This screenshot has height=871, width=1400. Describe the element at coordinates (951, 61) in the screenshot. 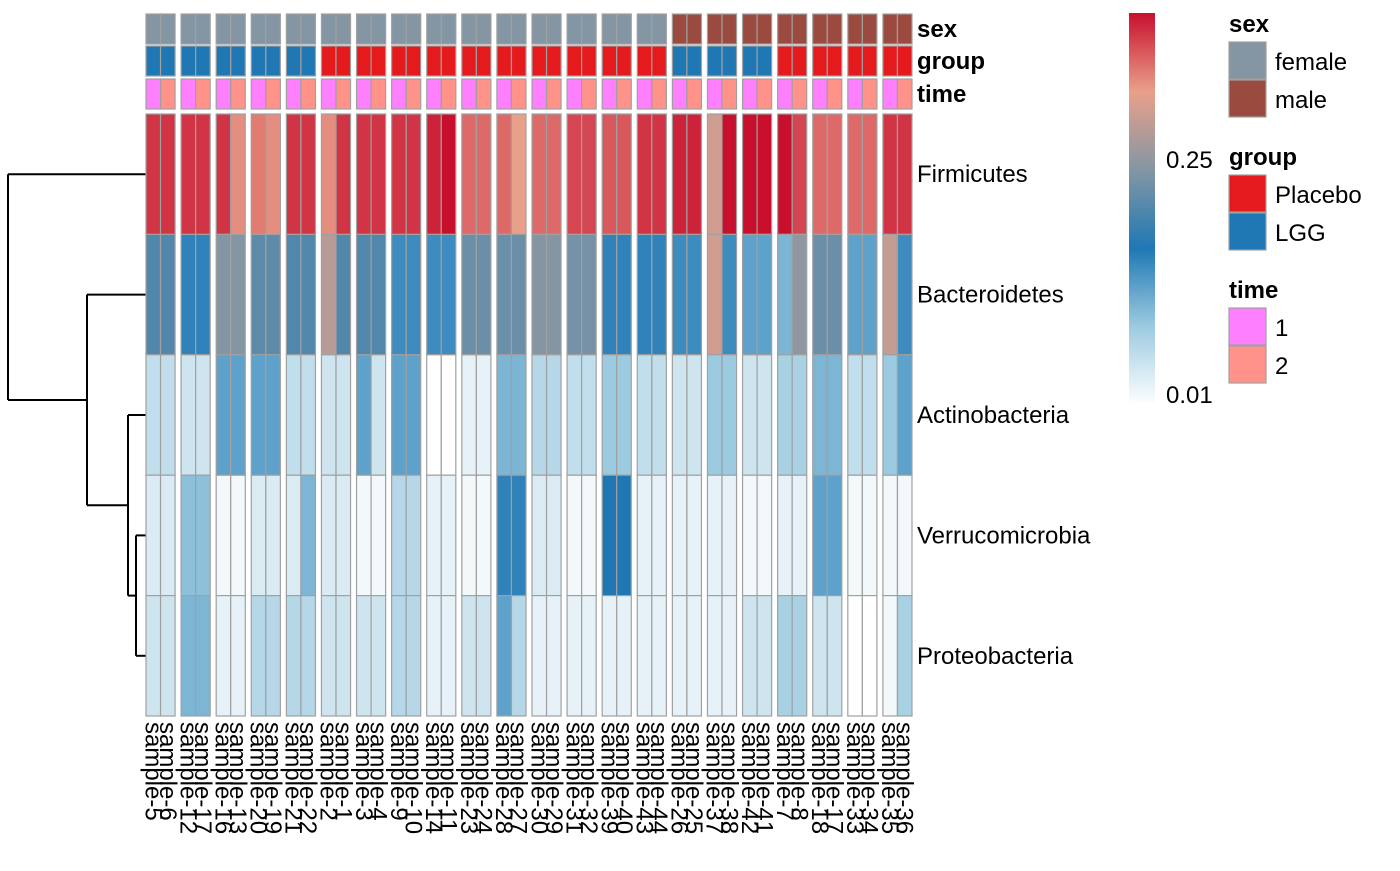

I see `annotation-label-group: group` at that location.